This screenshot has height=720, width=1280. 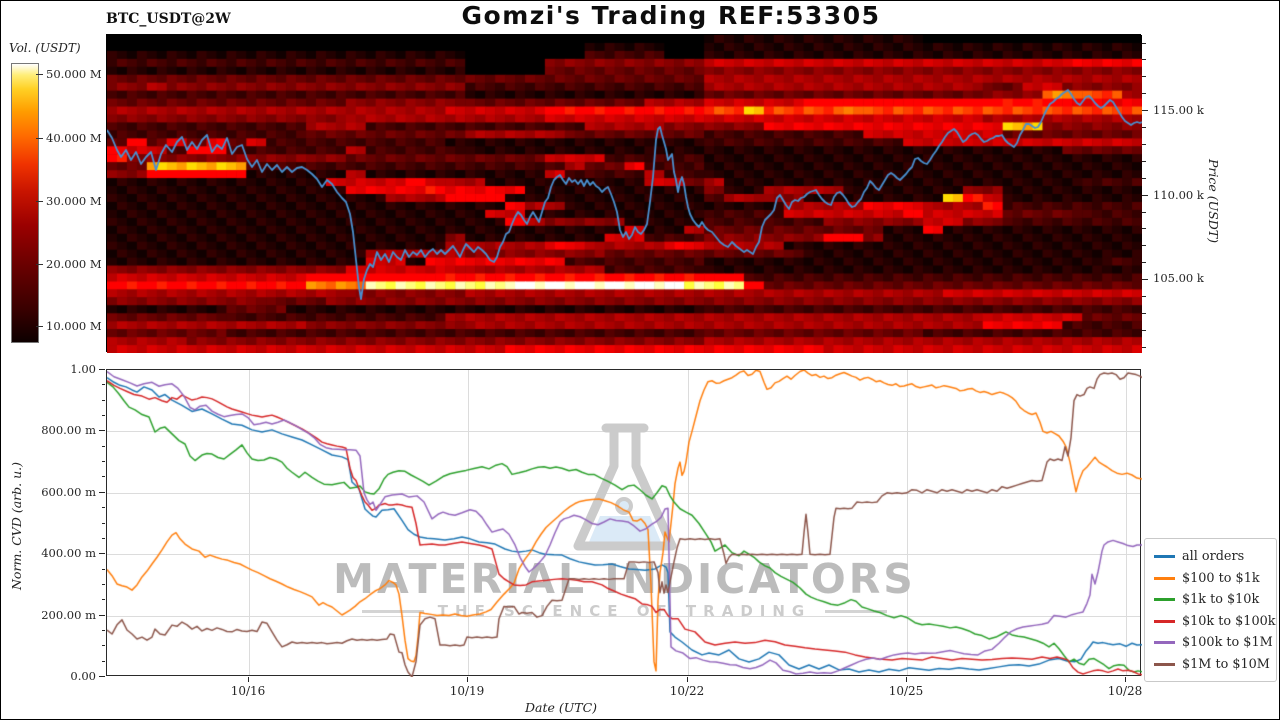 I want to click on volume-colorbar, so click(x=25, y=203).